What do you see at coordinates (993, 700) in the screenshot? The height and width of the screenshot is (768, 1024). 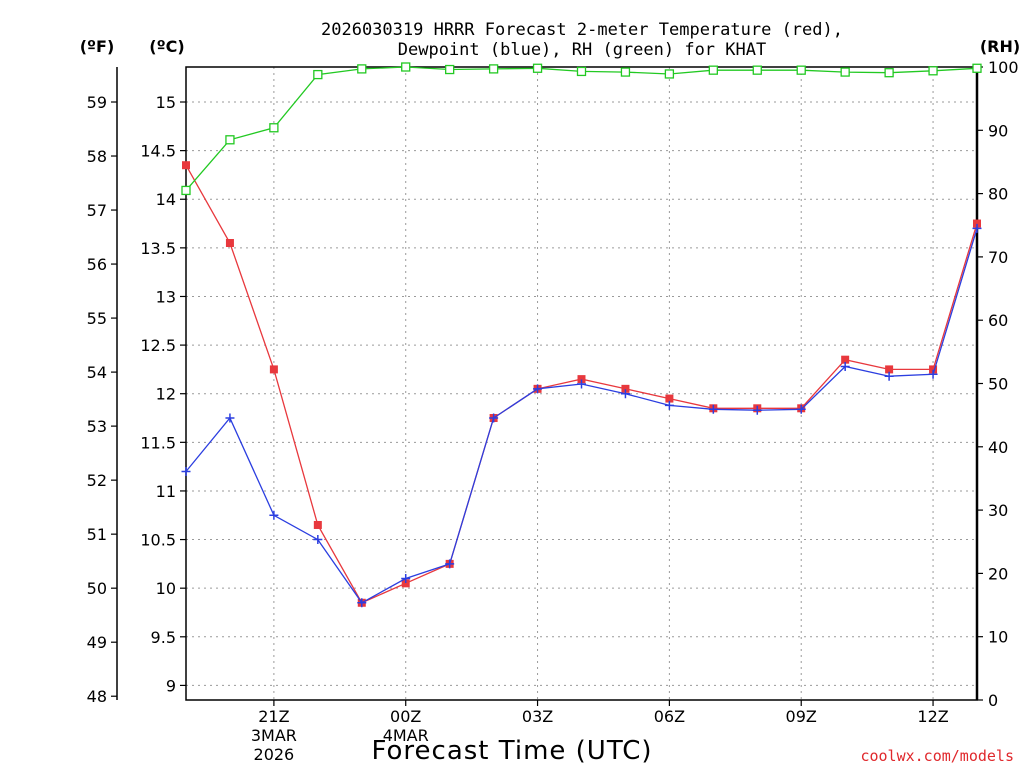 I see `rh-tick-label: 0` at bounding box center [993, 700].